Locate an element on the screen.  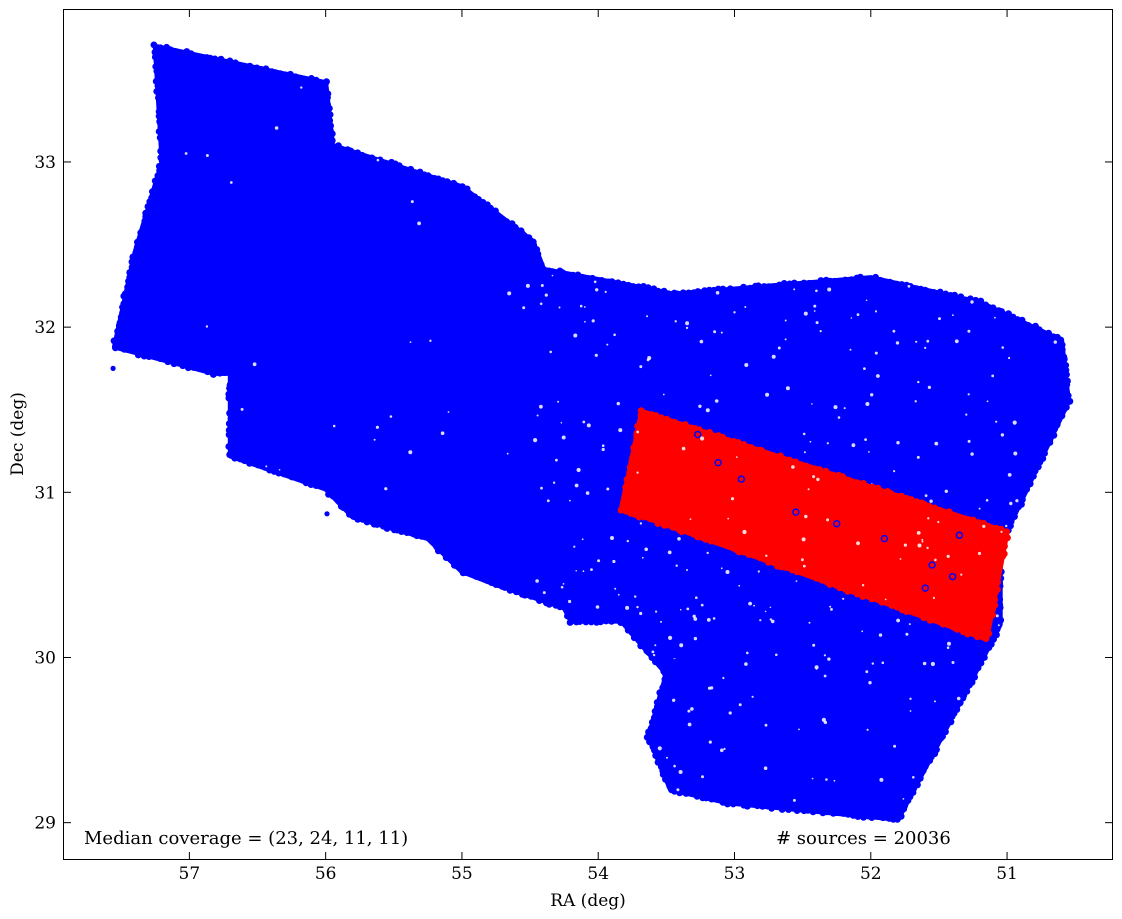
x-tick-label: 56 is located at coordinates (326, 874).